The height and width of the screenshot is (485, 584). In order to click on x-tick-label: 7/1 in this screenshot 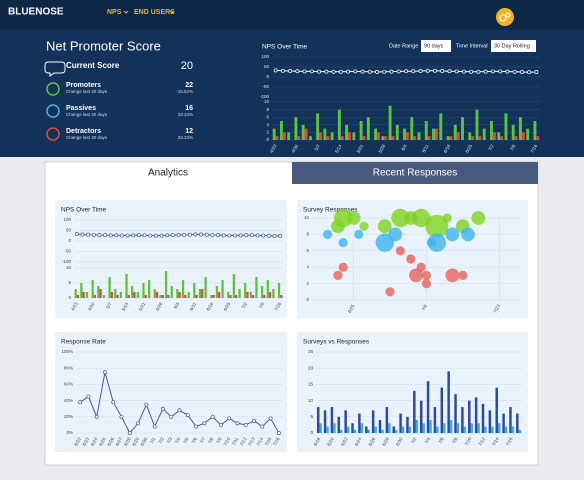, I will do `click(153, 440)`.